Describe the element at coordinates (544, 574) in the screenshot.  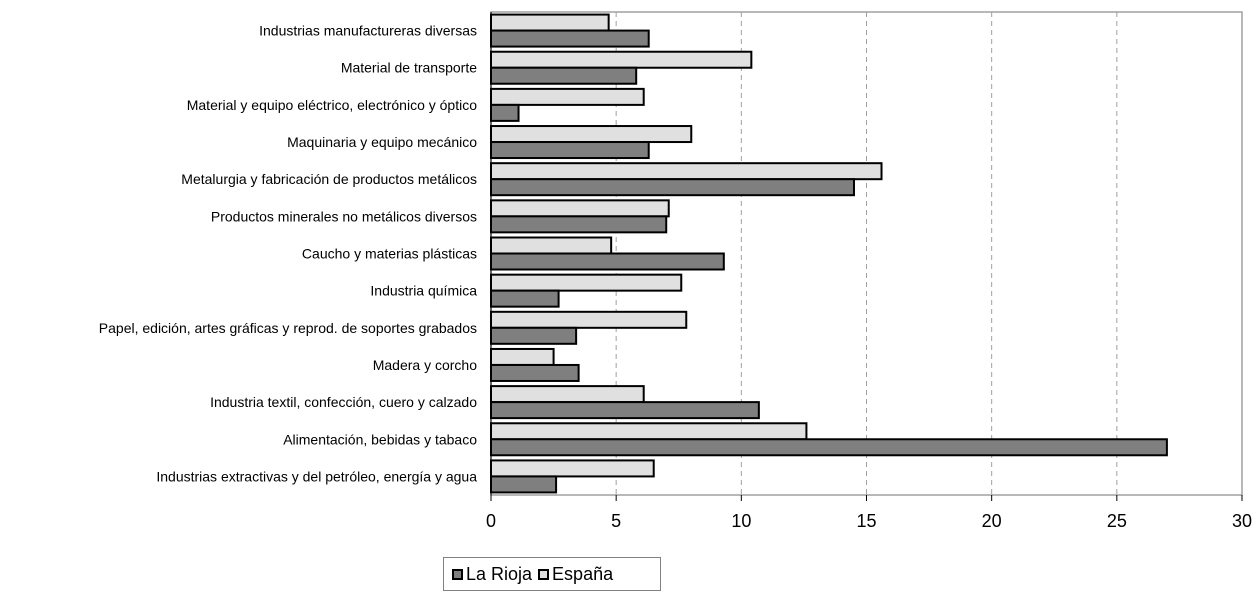
I see `legend-swatch-espana` at that location.